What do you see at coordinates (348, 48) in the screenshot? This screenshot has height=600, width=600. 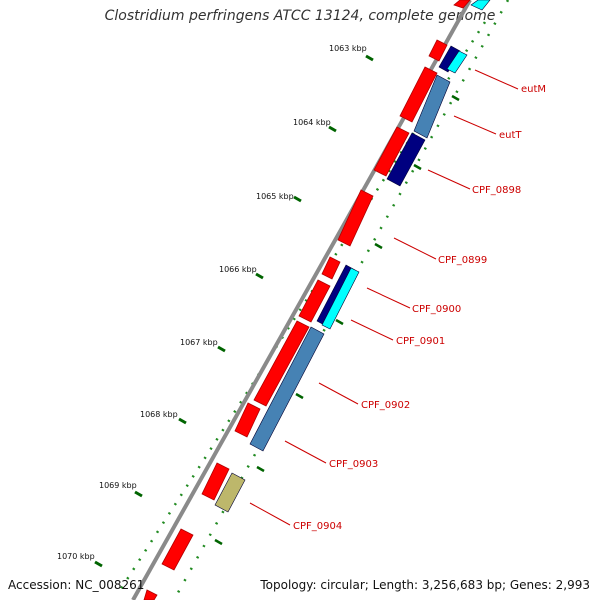 I see `tick-label-1063: 1063 kbp` at bounding box center [348, 48].